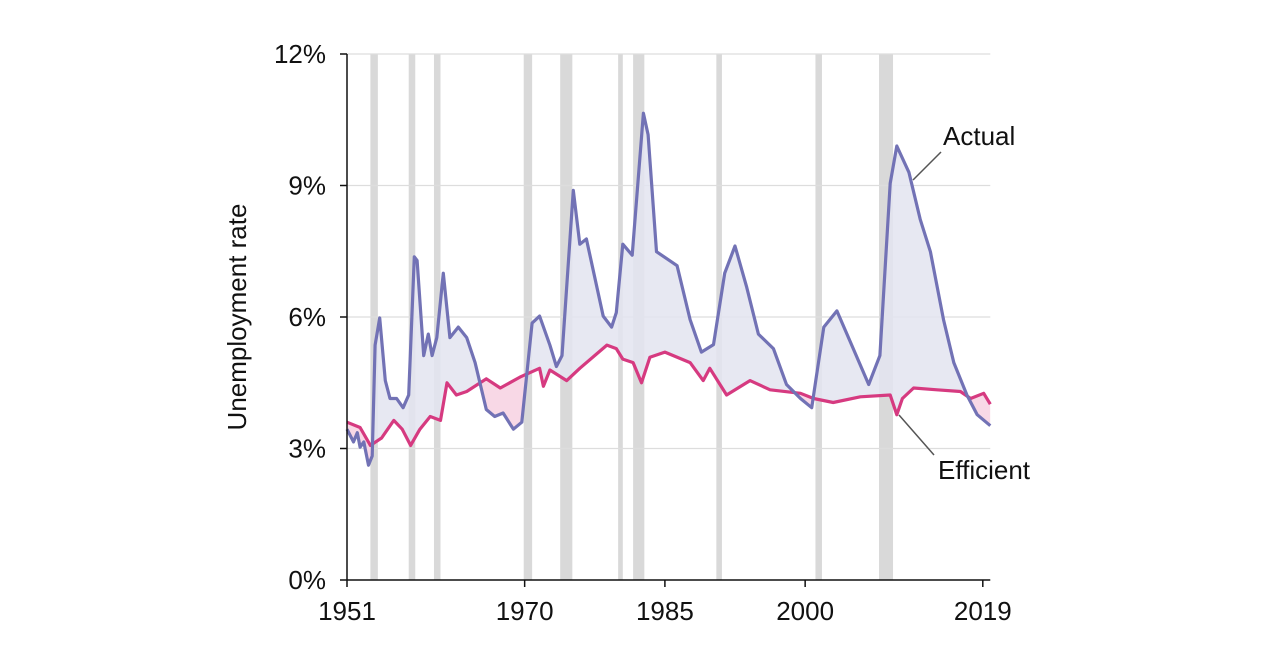 The image size is (1280, 670). I want to click on annotation-efficient: Efficient, so click(984, 470).